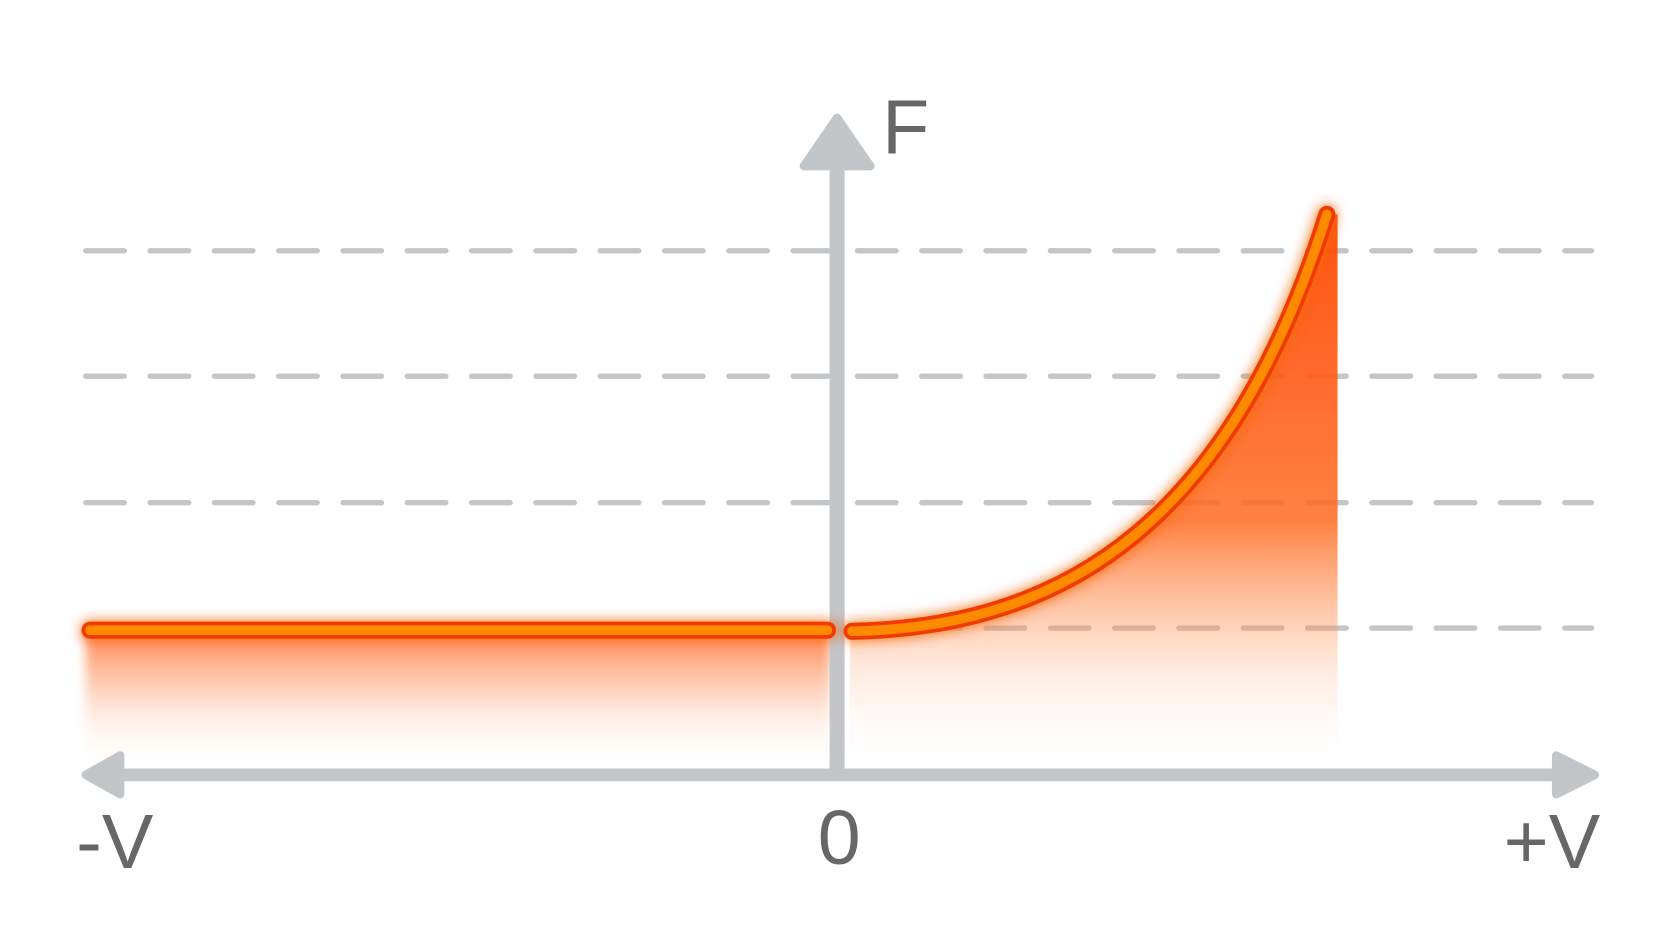 This screenshot has height=941, width=1672. Describe the element at coordinates (1552, 842) in the screenshot. I see `x-right-label: +V` at that location.